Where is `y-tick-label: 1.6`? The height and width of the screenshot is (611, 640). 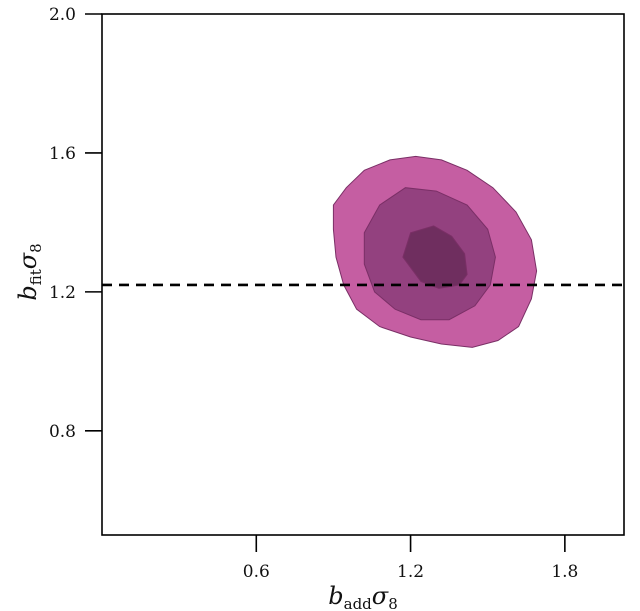
y-tick-label: 1.6 is located at coordinates (62, 154).